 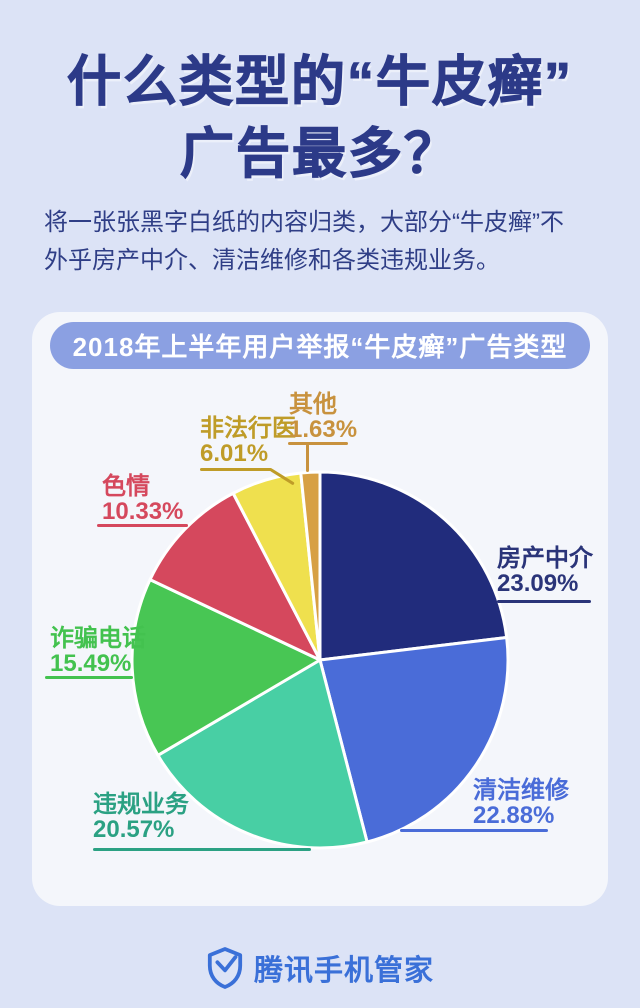 I want to click on shield-check-icon, so click(x=225, y=968).